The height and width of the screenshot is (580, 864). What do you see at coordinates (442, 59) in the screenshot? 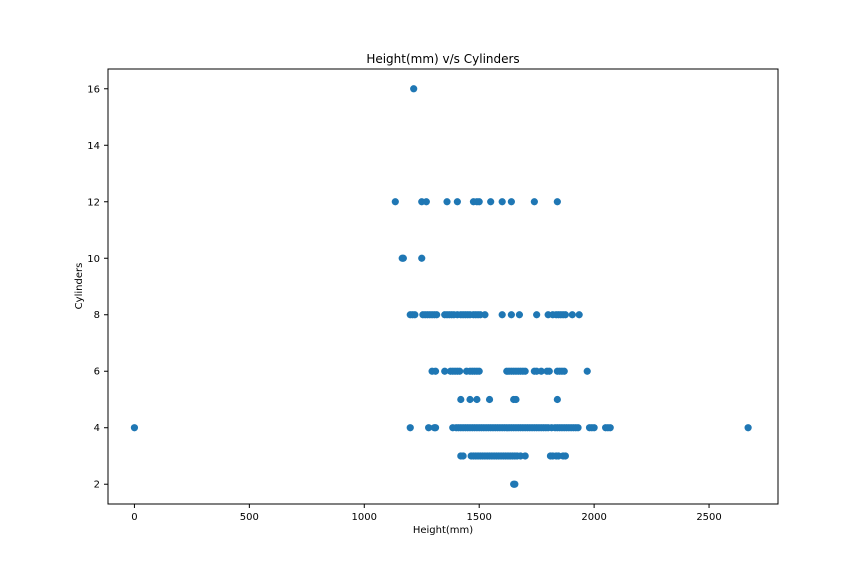
I see `chart-title: Height(mm) v/s Cylinders` at bounding box center [442, 59].